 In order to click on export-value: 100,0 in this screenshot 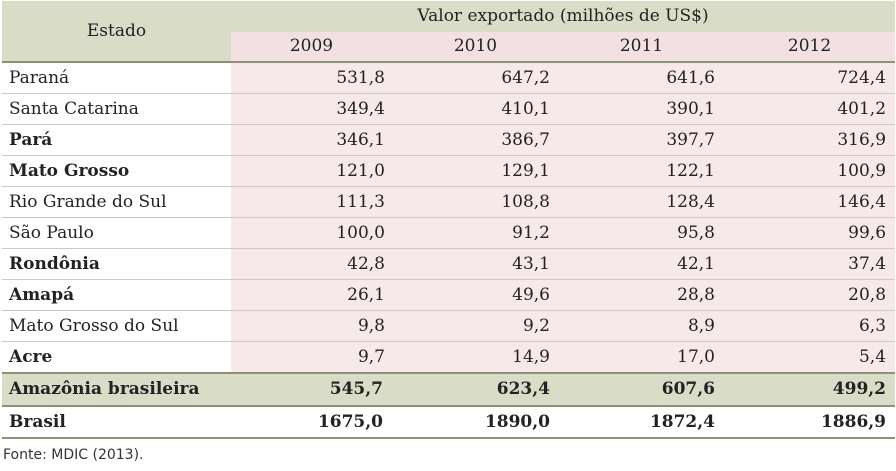, I will do `click(311, 233)`.